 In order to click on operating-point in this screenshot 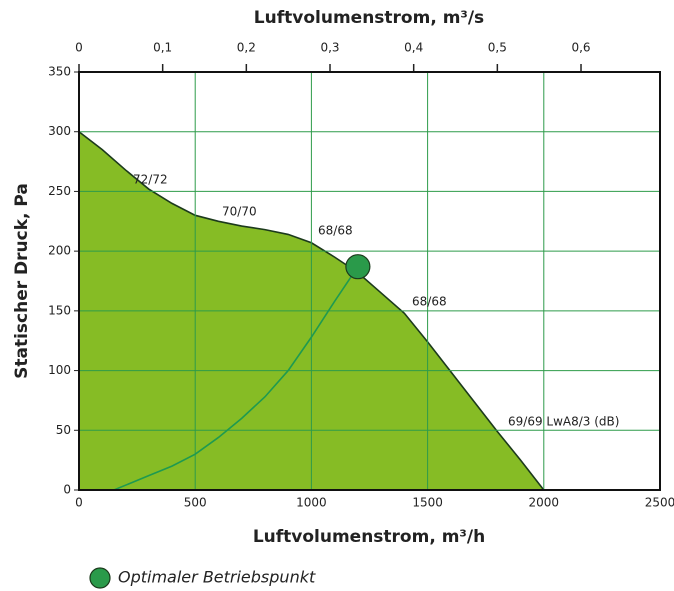, I will do `click(358, 267)`.